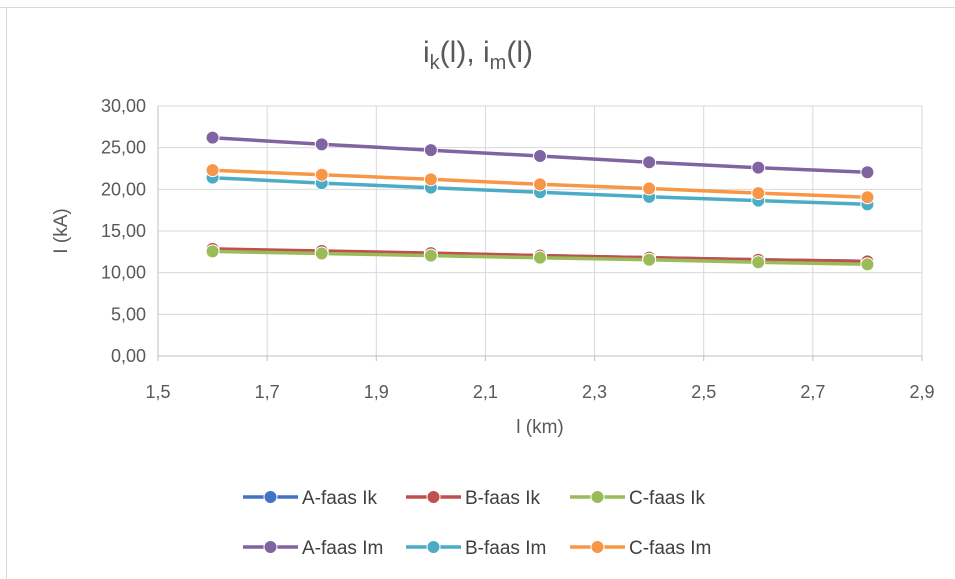 Image resolution: width=955 pixels, height=579 pixels. What do you see at coordinates (498, 63) in the screenshot?
I see `title-sub-m: m` at bounding box center [498, 63].